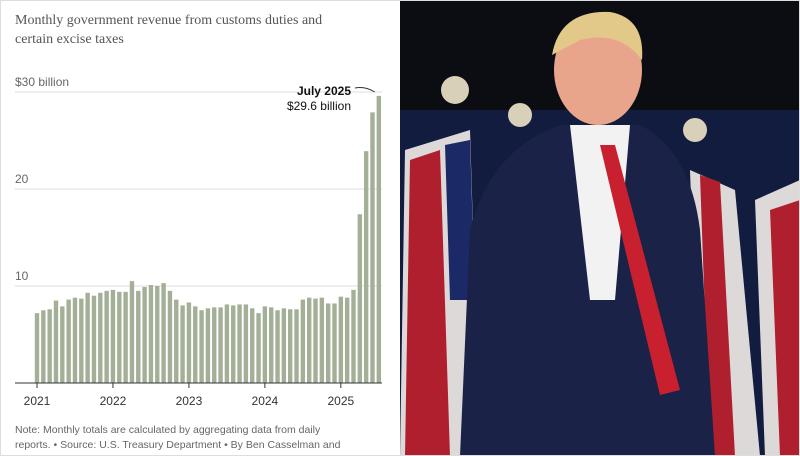  Describe the element at coordinates (22, 179) in the screenshot. I see `y-tick-label: 20` at that location.